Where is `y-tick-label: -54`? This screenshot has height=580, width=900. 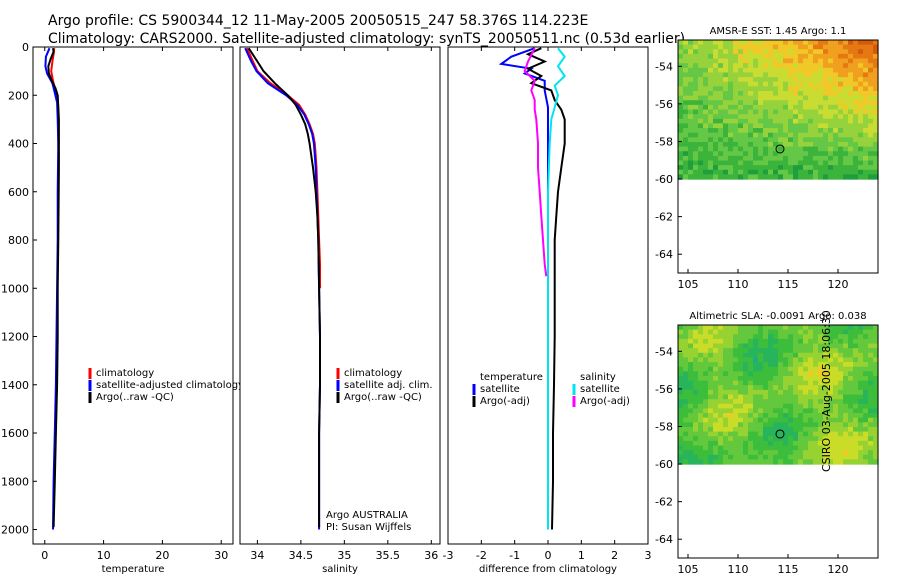 y-tick-label: -54 is located at coordinates (664, 66).